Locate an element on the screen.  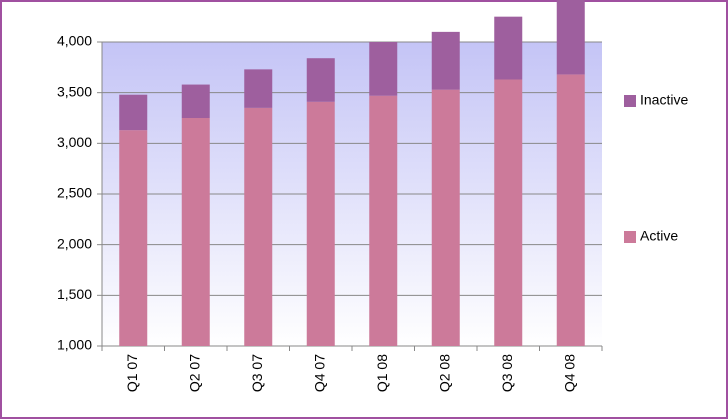
x-tick-label: Q2 08 is located at coordinates (444, 373).